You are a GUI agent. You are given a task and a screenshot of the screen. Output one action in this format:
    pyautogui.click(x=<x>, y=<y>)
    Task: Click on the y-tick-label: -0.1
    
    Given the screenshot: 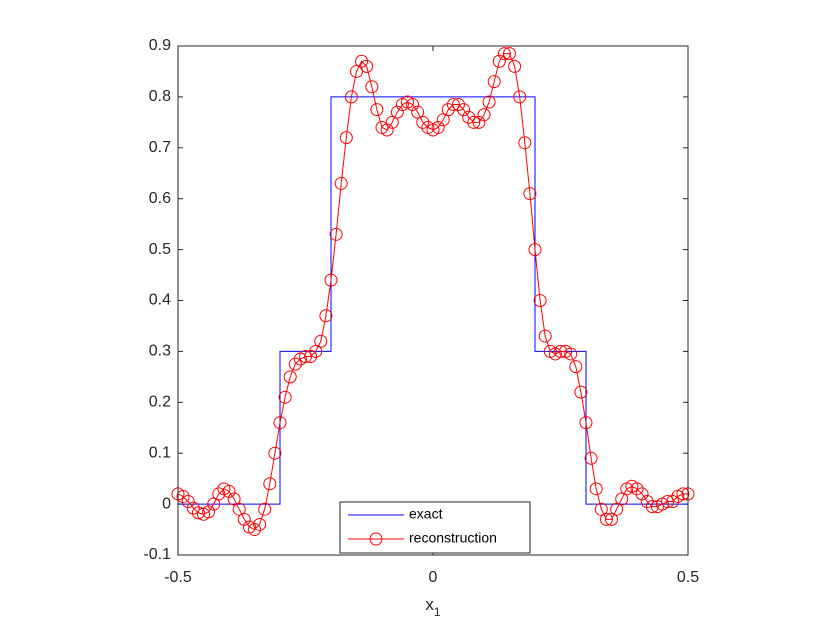 What is the action you would take?
    pyautogui.click(x=157, y=554)
    